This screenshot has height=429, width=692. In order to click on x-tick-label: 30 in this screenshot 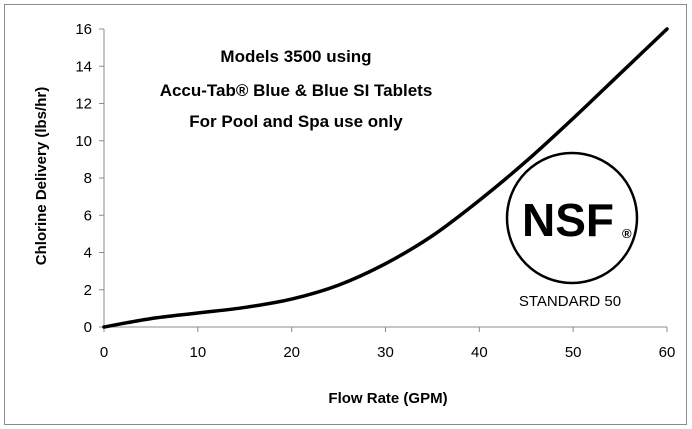, I will do `click(385, 352)`.